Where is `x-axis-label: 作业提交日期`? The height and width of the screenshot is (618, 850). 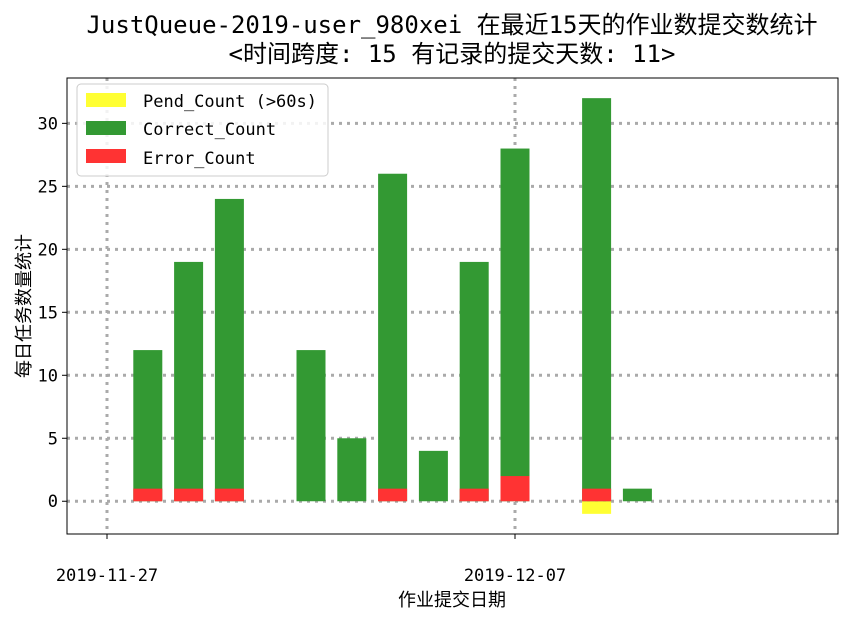
x-axis-label: 作业提交日期 is located at coordinates (452, 600).